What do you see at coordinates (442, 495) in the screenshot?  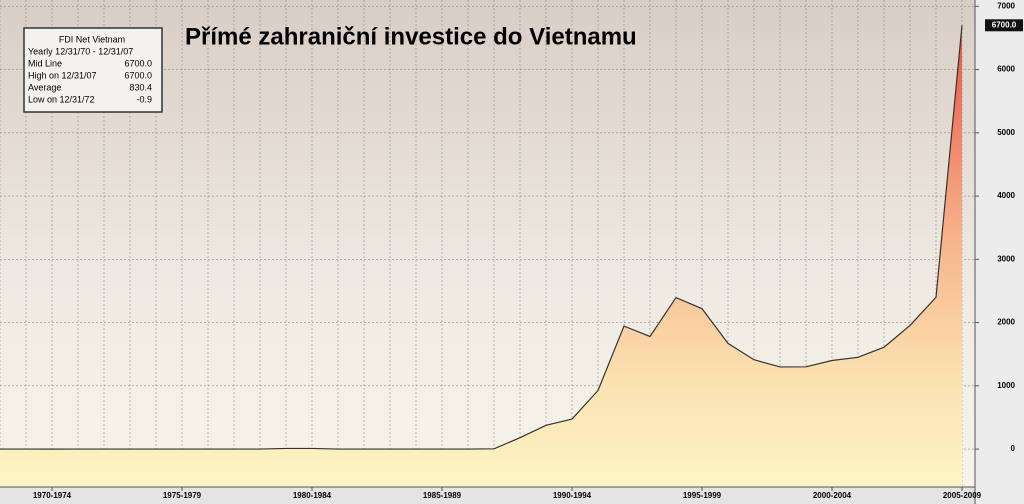 I see `x-tick-label: 1985-1989` at bounding box center [442, 495].